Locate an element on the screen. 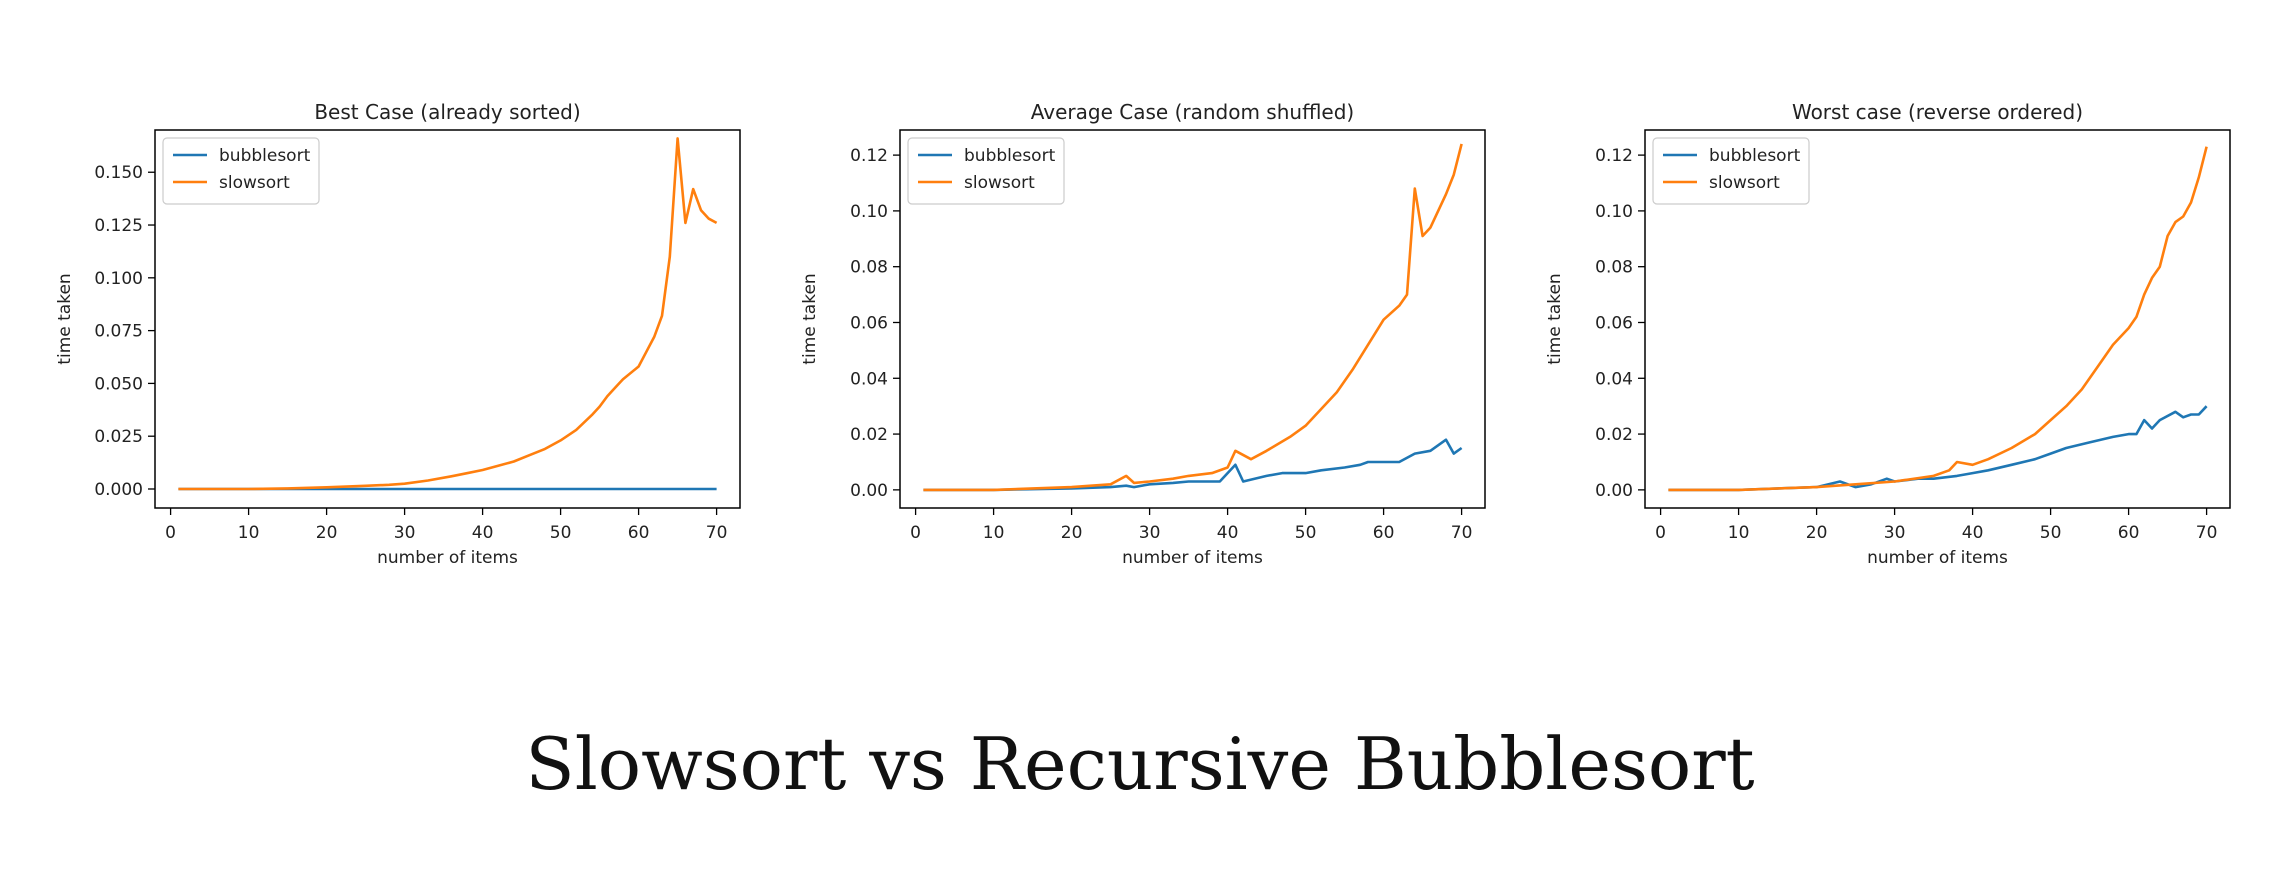 The image size is (2280, 886). y-tick-label: 0.150 is located at coordinates (118, 173).